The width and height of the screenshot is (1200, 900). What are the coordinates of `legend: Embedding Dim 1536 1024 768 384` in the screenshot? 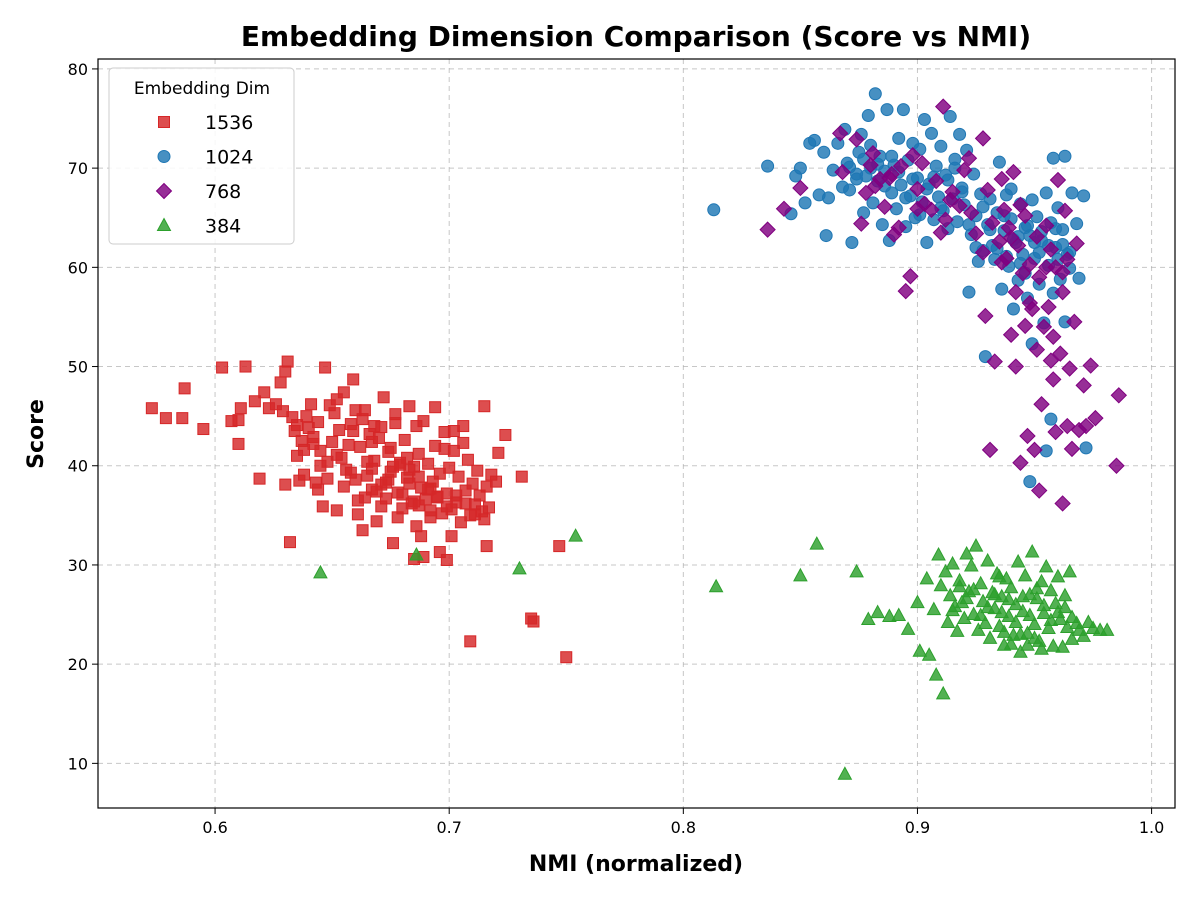 It's located at (201, 156).